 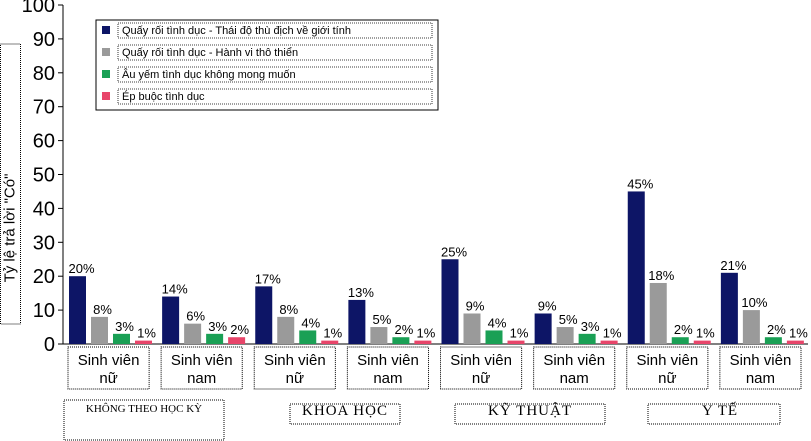 What do you see at coordinates (661, 275) in the screenshot?
I see `data-label: 18%` at bounding box center [661, 275].